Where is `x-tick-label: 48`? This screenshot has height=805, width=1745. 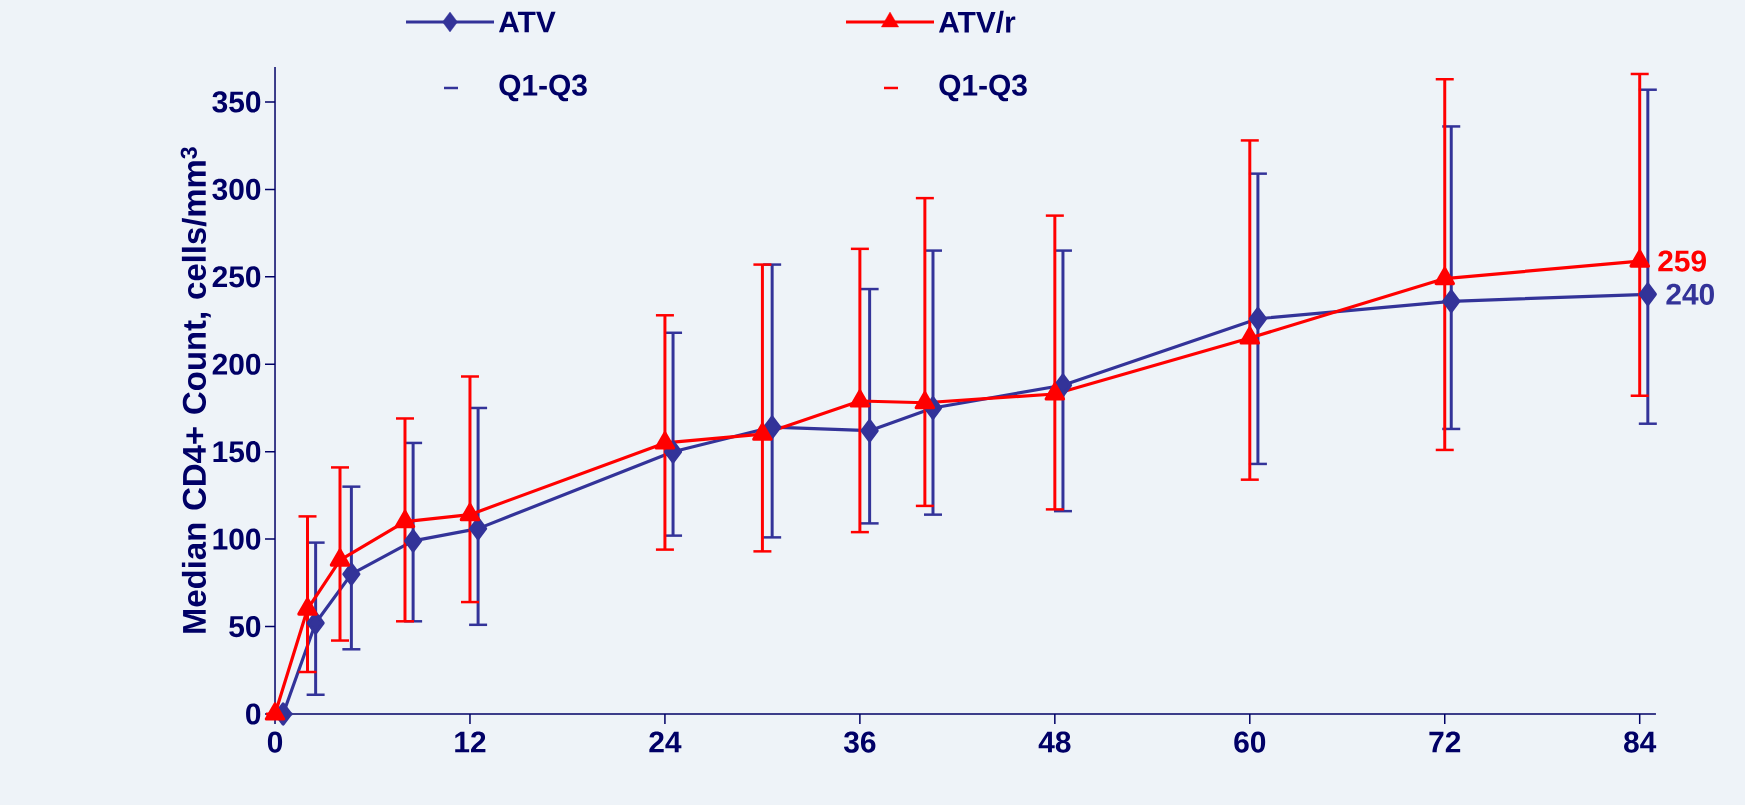
x-tick-label: 48 is located at coordinates (1054, 742).